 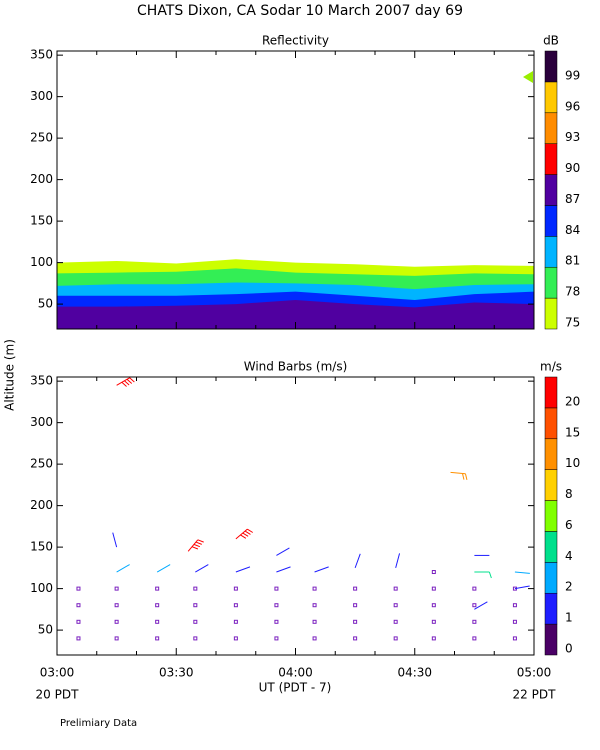 What do you see at coordinates (569, 649) in the screenshot?
I see `colorbar-label: 0` at bounding box center [569, 649].